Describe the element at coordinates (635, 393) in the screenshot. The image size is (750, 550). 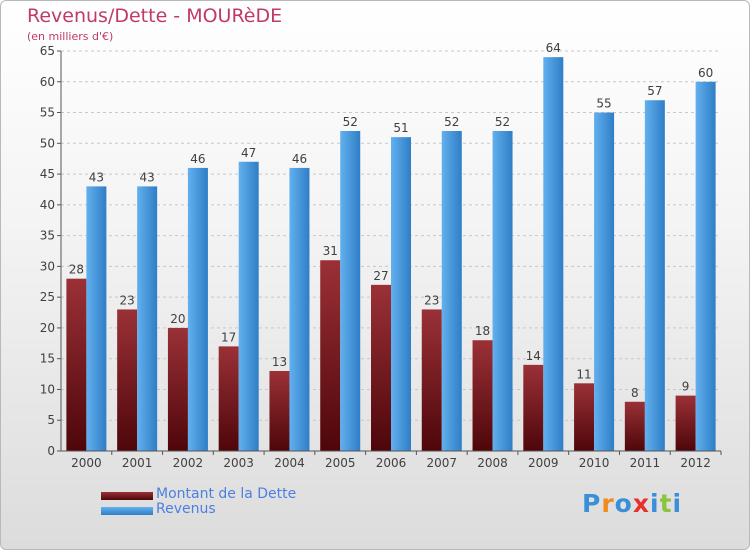
I see `data-label-dette: 8` at that location.